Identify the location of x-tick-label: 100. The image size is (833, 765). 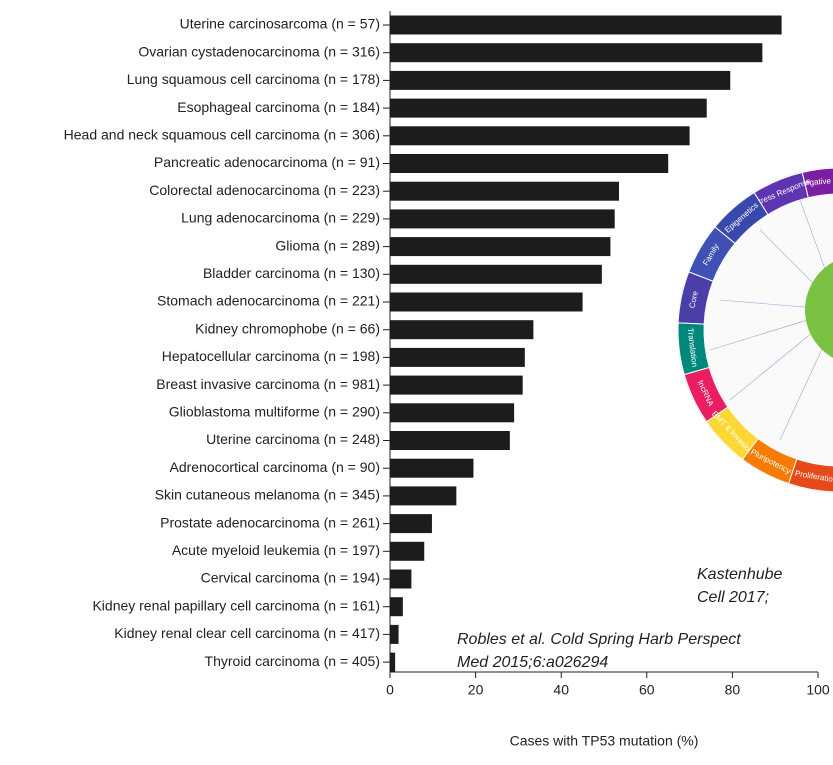
(818, 690).